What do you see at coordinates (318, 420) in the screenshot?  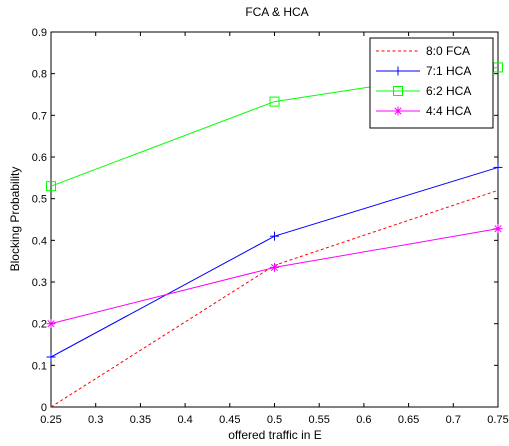 I see `x-tick-label-6: 0.55` at bounding box center [318, 420].